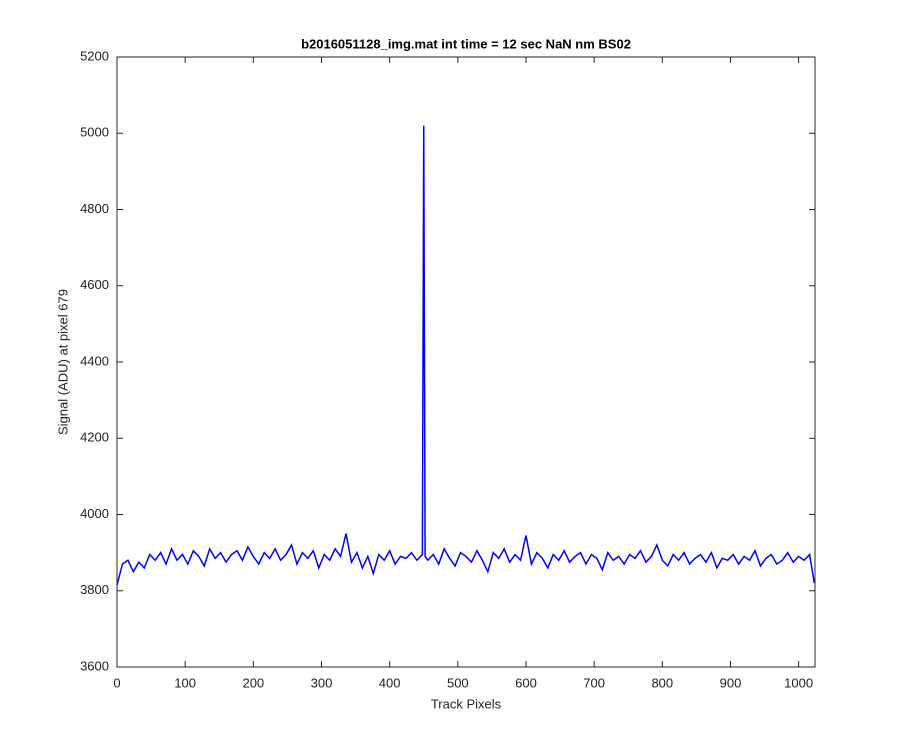 Image resolution: width=900 pixels, height=750 pixels. I want to click on x-tick-label: 800, so click(662, 682).